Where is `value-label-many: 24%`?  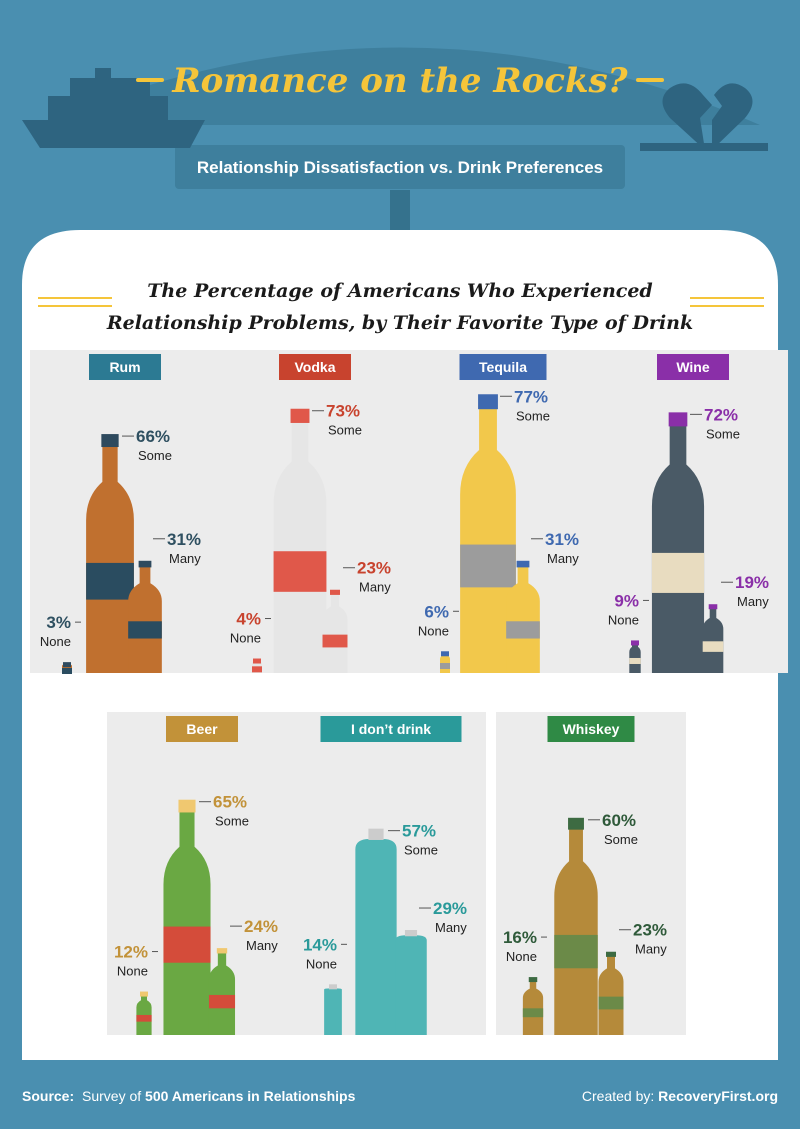
value-label-many: 24% is located at coordinates (261, 926).